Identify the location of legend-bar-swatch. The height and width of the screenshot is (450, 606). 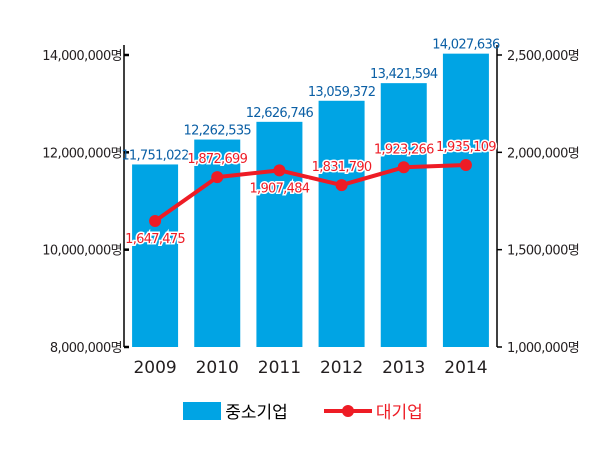
(202, 410).